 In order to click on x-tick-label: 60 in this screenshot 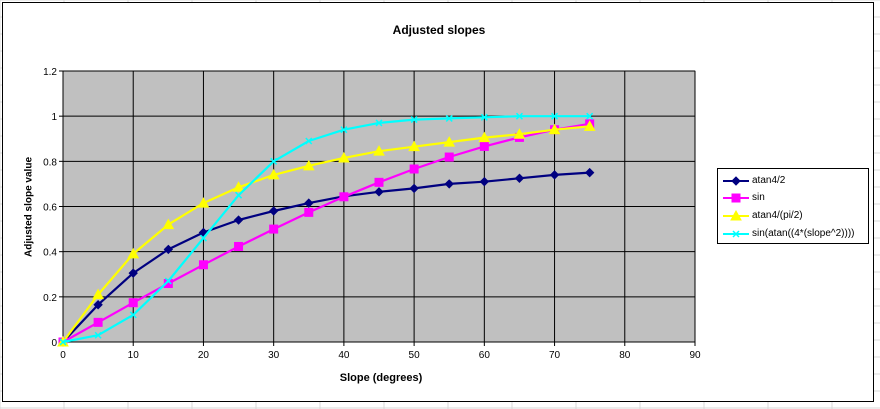, I will do `click(485, 355)`.